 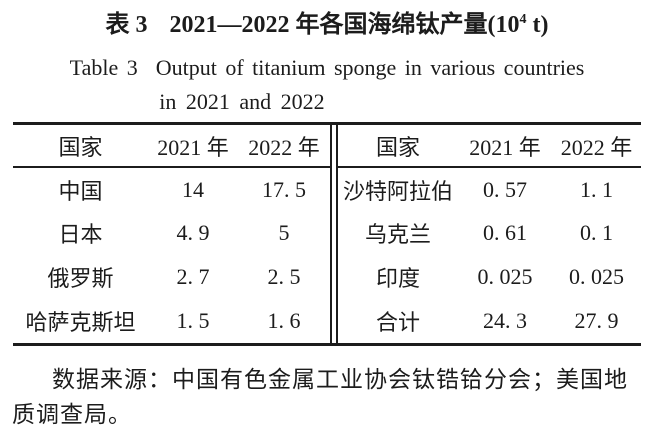 I want to click on table-row total-row: 合计 24. 3 27. 9, so click(x=489, y=321).